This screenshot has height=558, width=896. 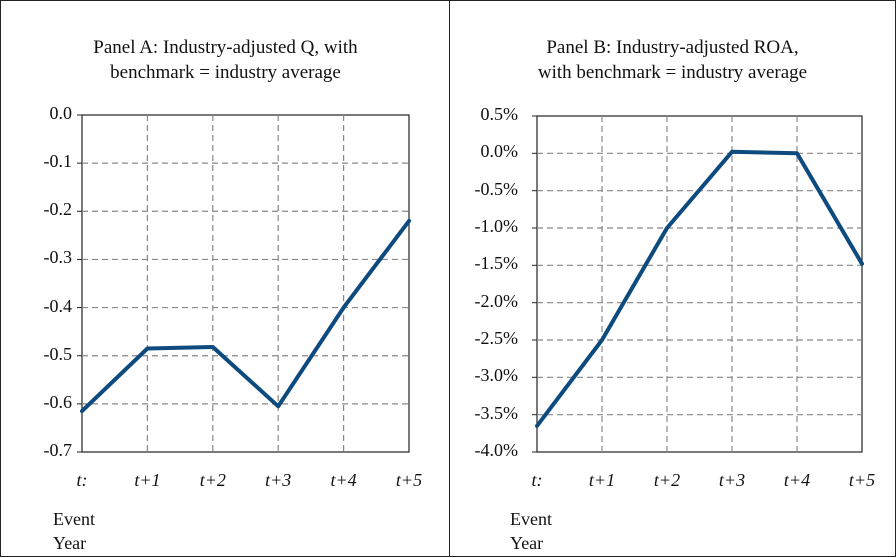 What do you see at coordinates (245, 316) in the screenshot?
I see `panel-a-series-line` at bounding box center [245, 316].